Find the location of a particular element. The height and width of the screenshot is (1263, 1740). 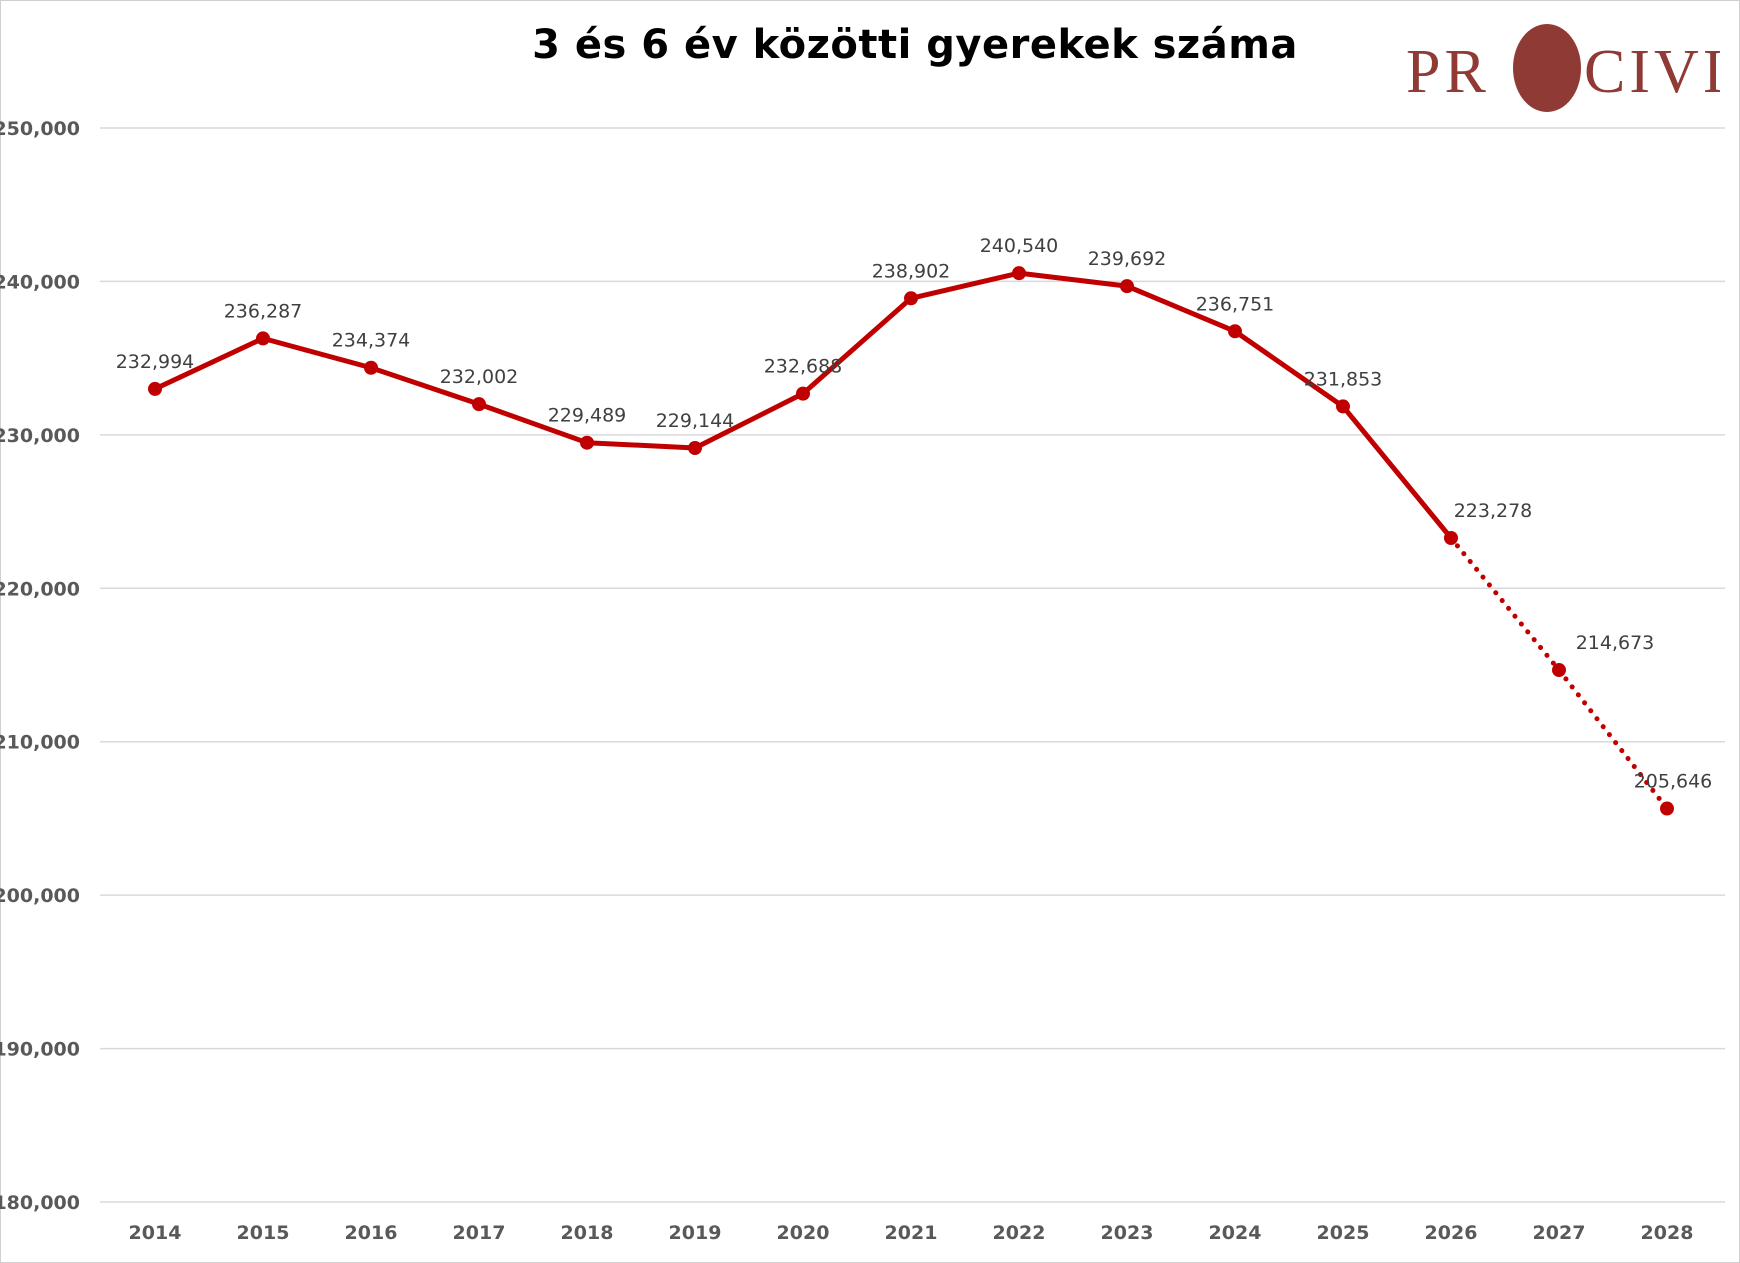

data-label: 236,751 is located at coordinates (1235, 304).